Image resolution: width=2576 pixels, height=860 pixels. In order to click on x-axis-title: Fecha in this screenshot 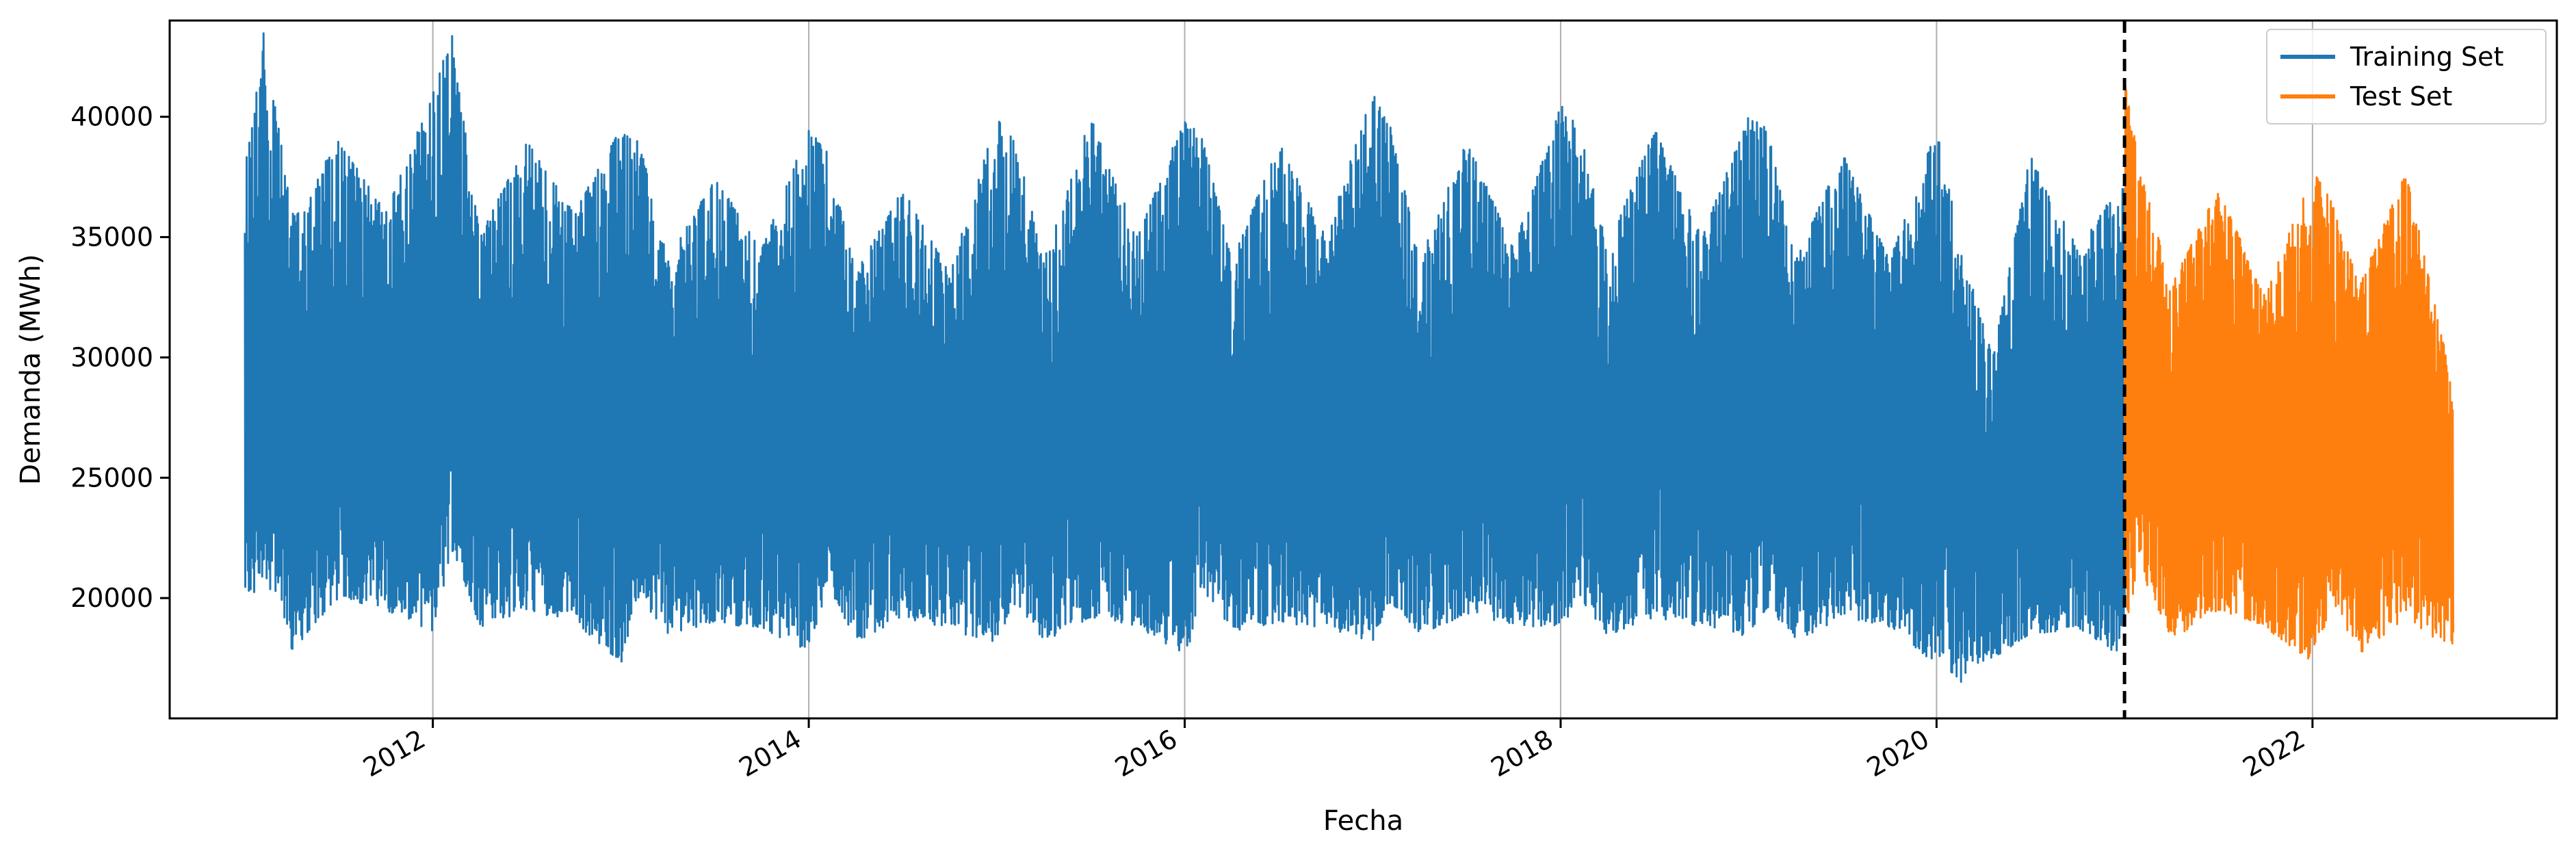, I will do `click(1363, 821)`.